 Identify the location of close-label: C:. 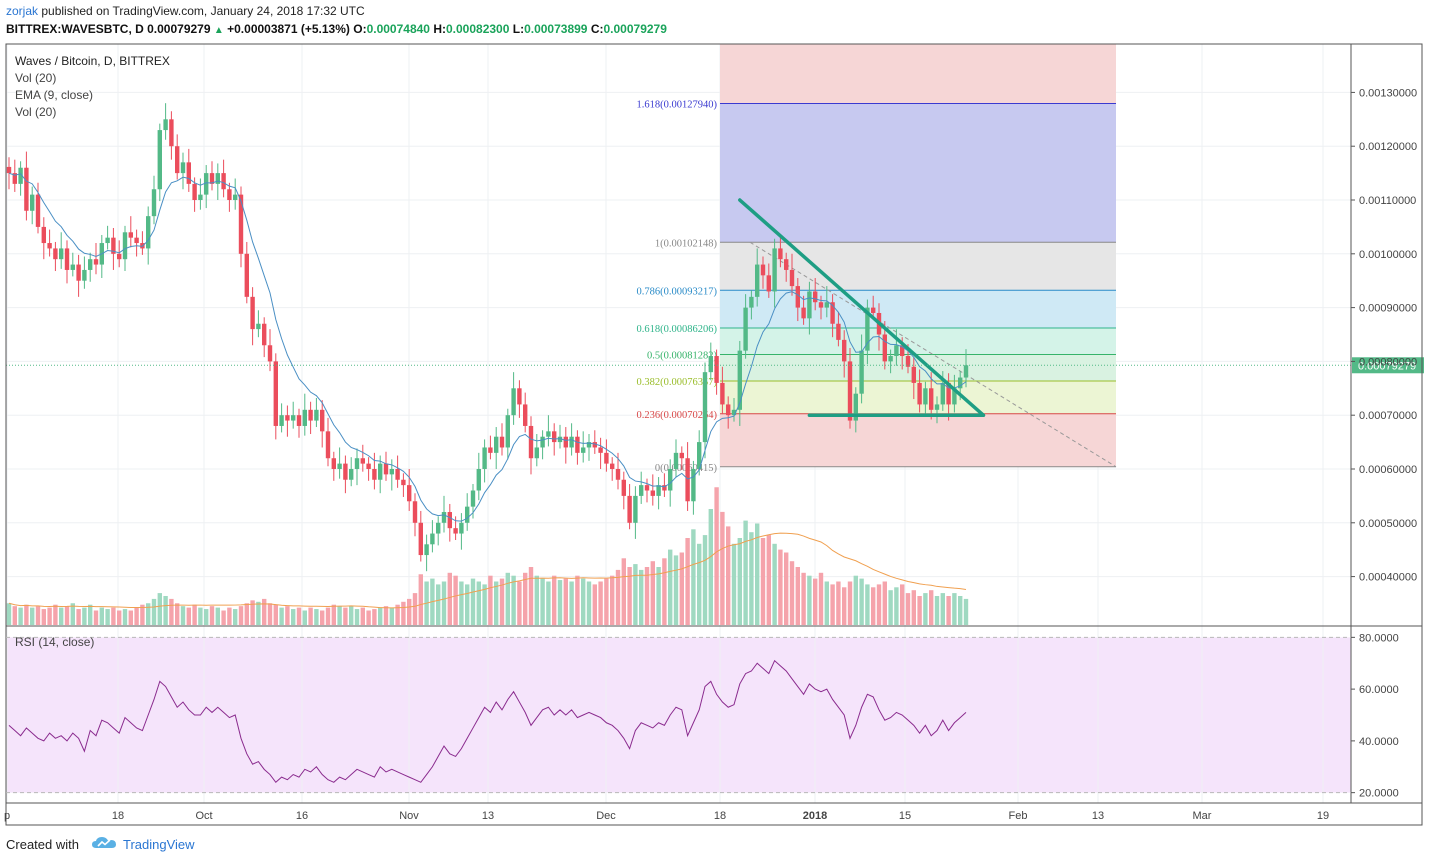
(597, 29).